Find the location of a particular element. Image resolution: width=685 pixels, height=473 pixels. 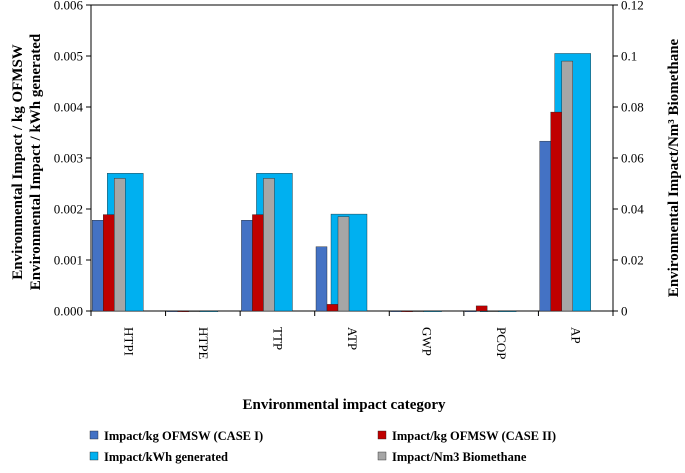

bar-biomethane-htpe is located at coordinates (194, 311).